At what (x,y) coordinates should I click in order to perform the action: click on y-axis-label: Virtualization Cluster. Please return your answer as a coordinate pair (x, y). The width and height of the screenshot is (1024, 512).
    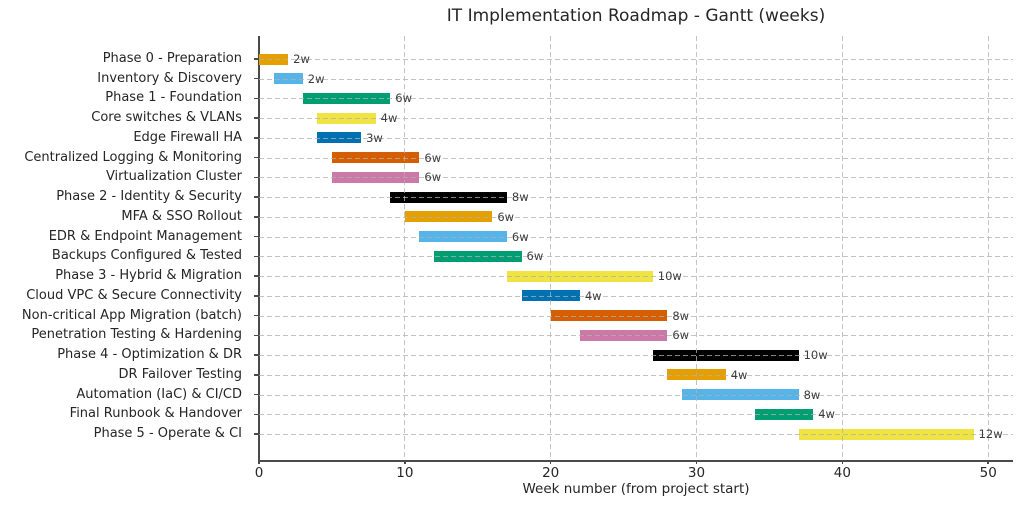
    Looking at the image, I should click on (173, 177).